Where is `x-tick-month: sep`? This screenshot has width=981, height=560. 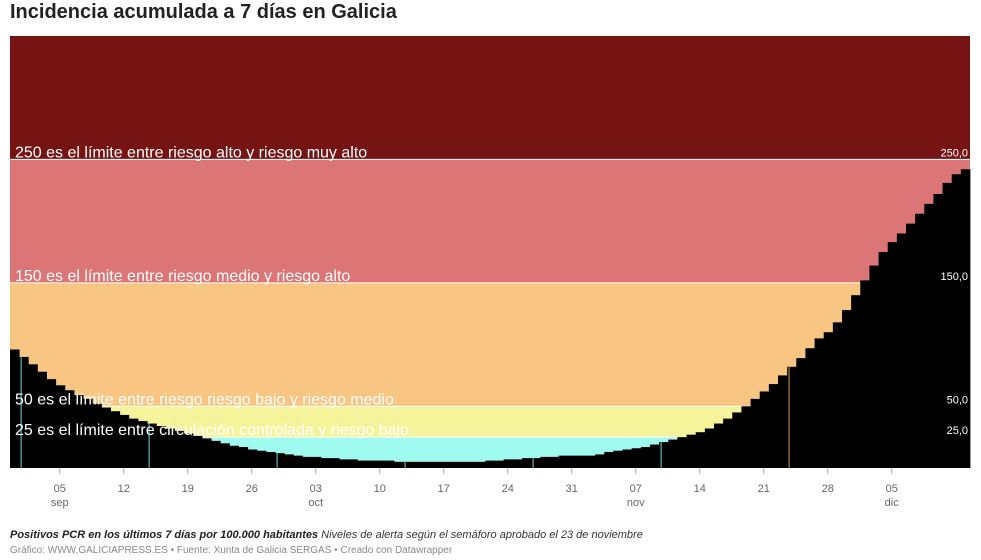
x-tick-month: sep is located at coordinates (60, 503).